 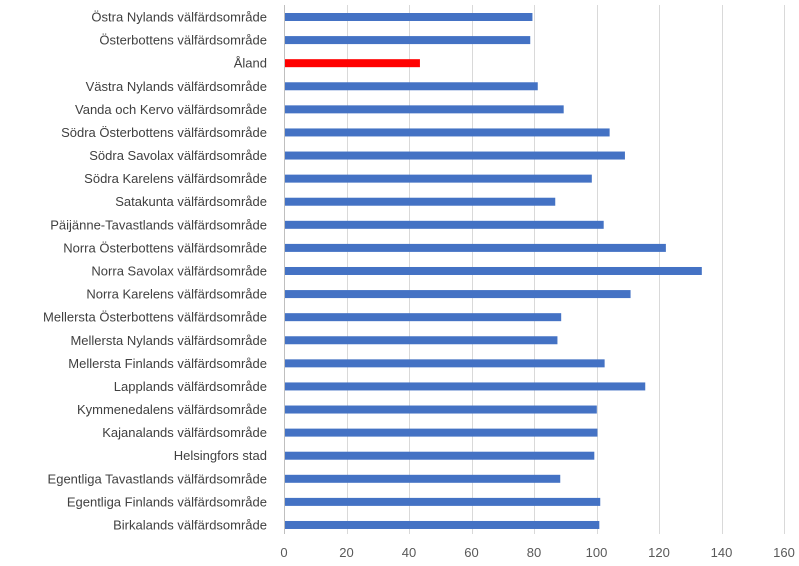 I want to click on x-tick-label: 140, so click(x=722, y=552).